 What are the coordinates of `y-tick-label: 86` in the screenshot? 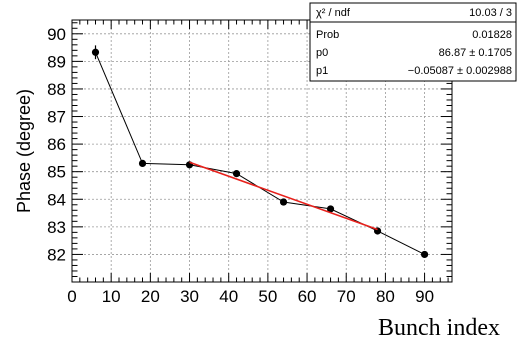 It's located at (56, 144).